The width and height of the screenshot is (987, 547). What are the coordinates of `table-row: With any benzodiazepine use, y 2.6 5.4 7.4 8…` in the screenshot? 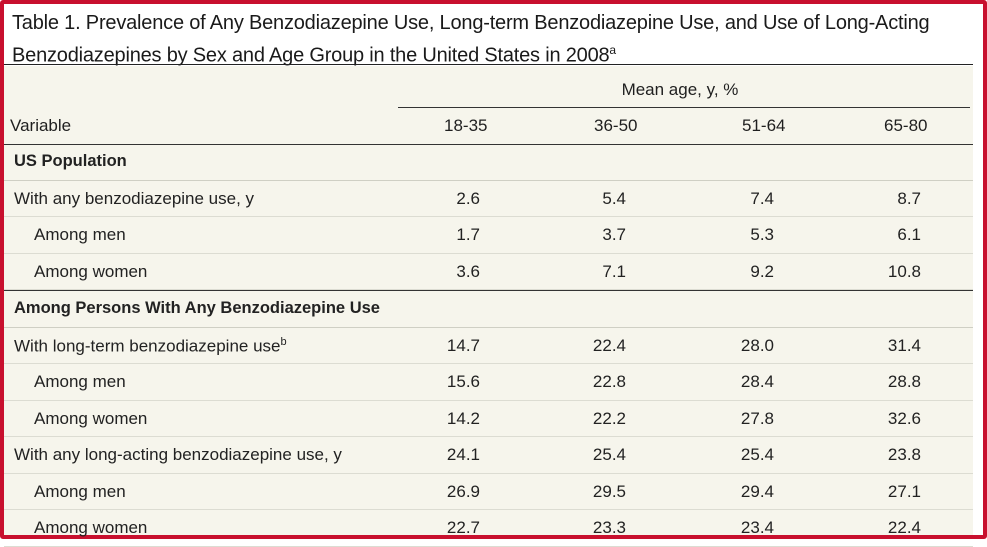 It's located at (488, 199).